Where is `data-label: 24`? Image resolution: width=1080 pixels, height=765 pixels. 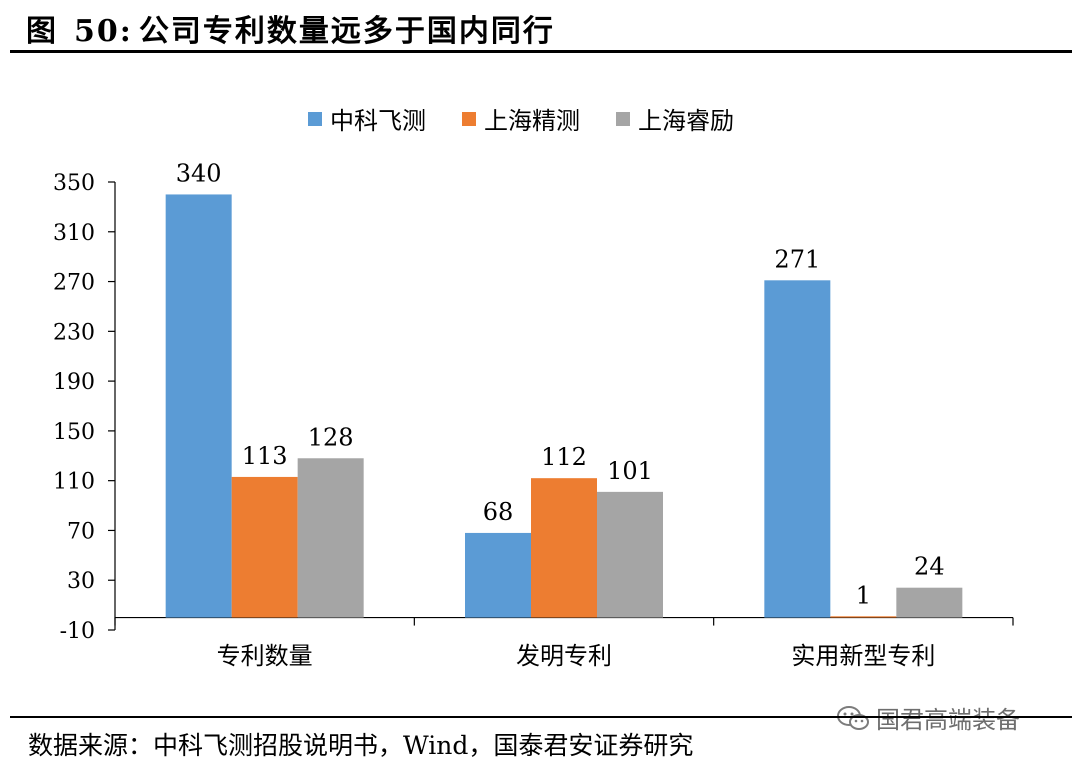 data-label: 24 is located at coordinates (929, 567).